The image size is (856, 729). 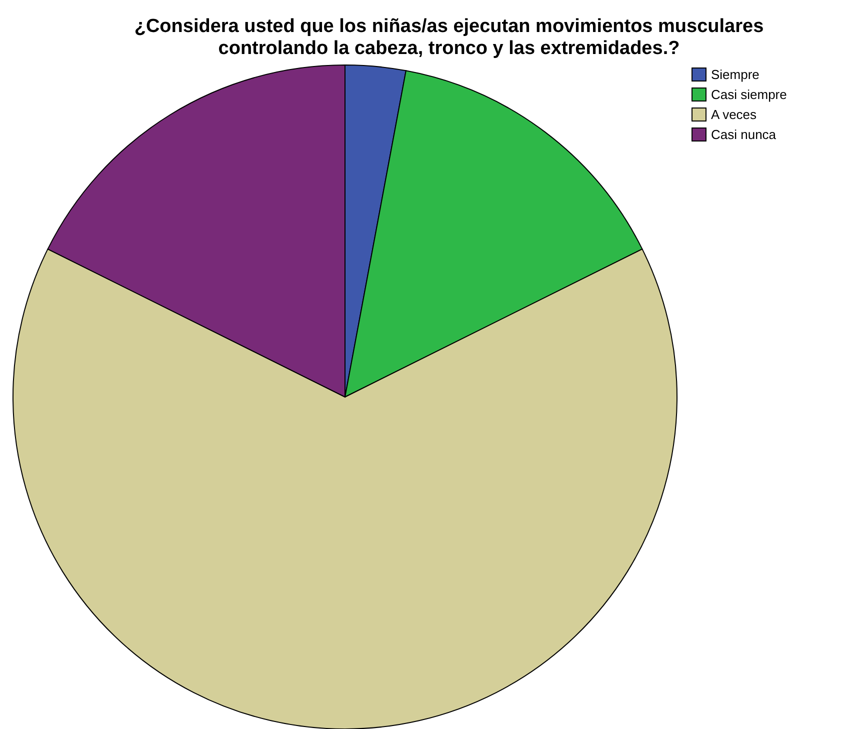 What do you see at coordinates (449, 37) in the screenshot?
I see `chart-title: ¿Considera usted que los niñas/as ejecutan movimientos musculares controlando la cabeza, tronco y las extremidades.?` at bounding box center [449, 37].